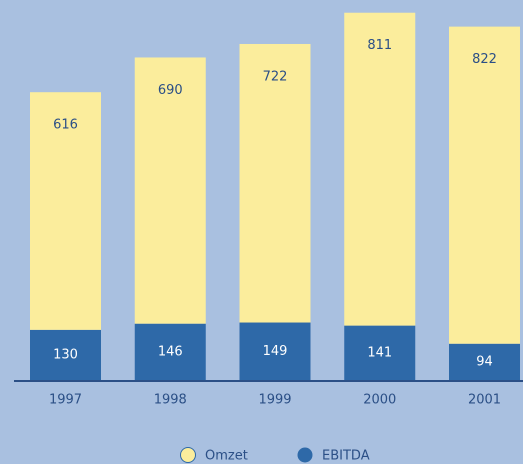  What do you see at coordinates (226, 456) in the screenshot?
I see `legend-label: Omzet` at bounding box center [226, 456].